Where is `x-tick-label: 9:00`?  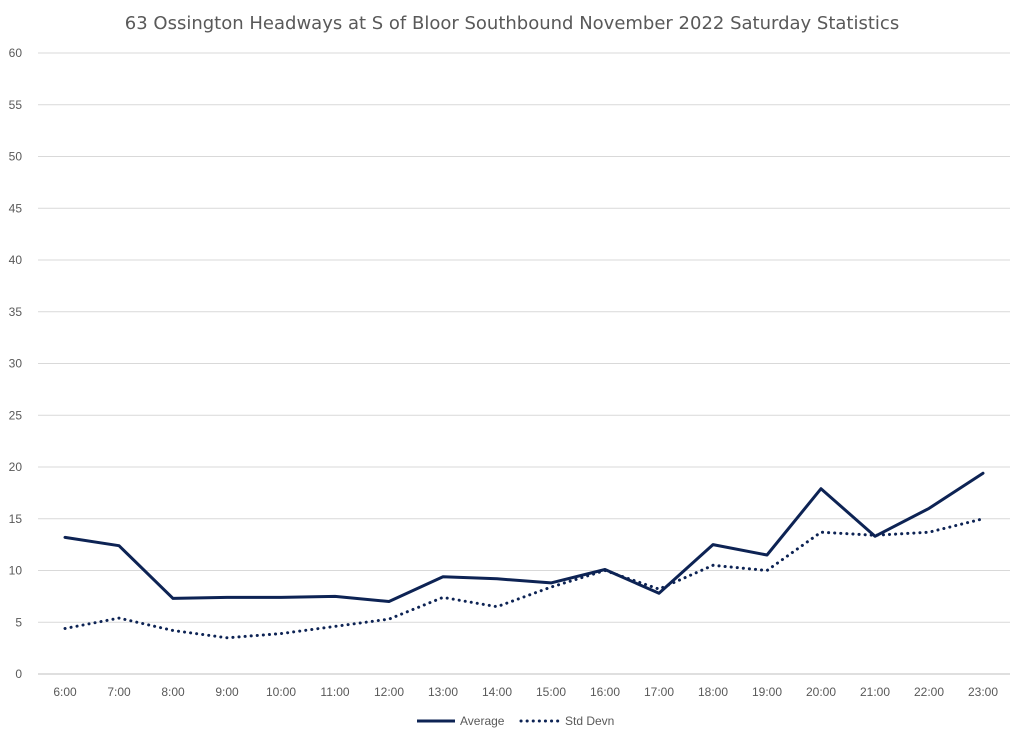
x-tick-label: 9:00 is located at coordinates (227, 692).